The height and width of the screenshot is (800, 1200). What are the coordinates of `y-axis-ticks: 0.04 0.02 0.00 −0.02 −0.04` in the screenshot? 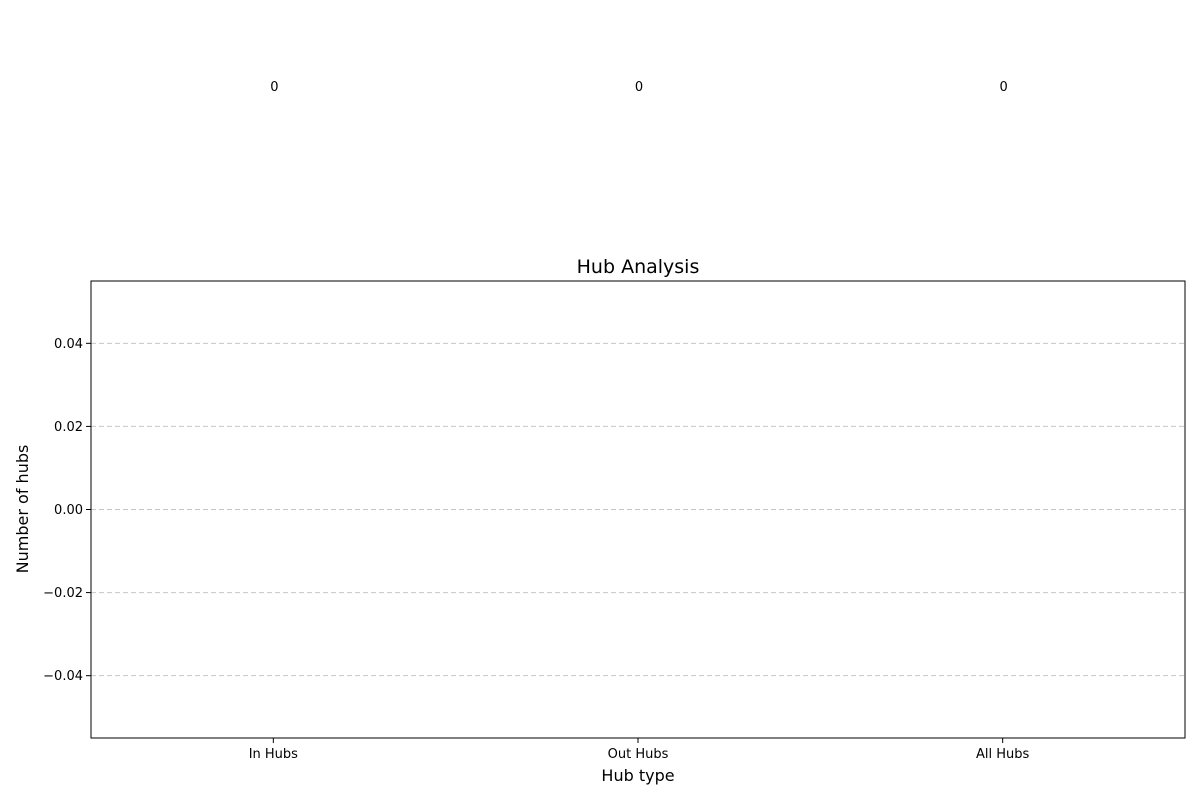 It's located at (67, 510).